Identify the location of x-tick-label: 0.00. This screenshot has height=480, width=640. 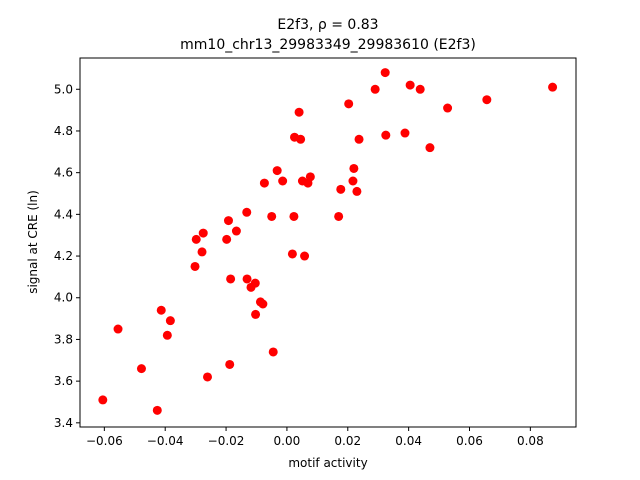
(287, 441).